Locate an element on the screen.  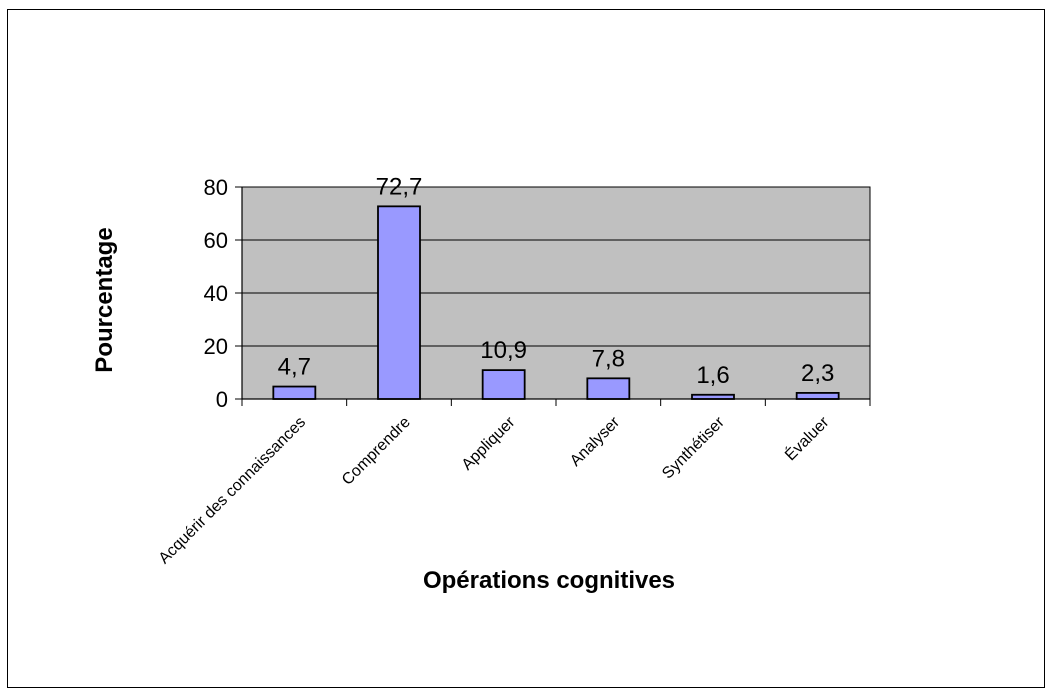
x-category-label: Acquérir des connaissances is located at coordinates (233, 491).